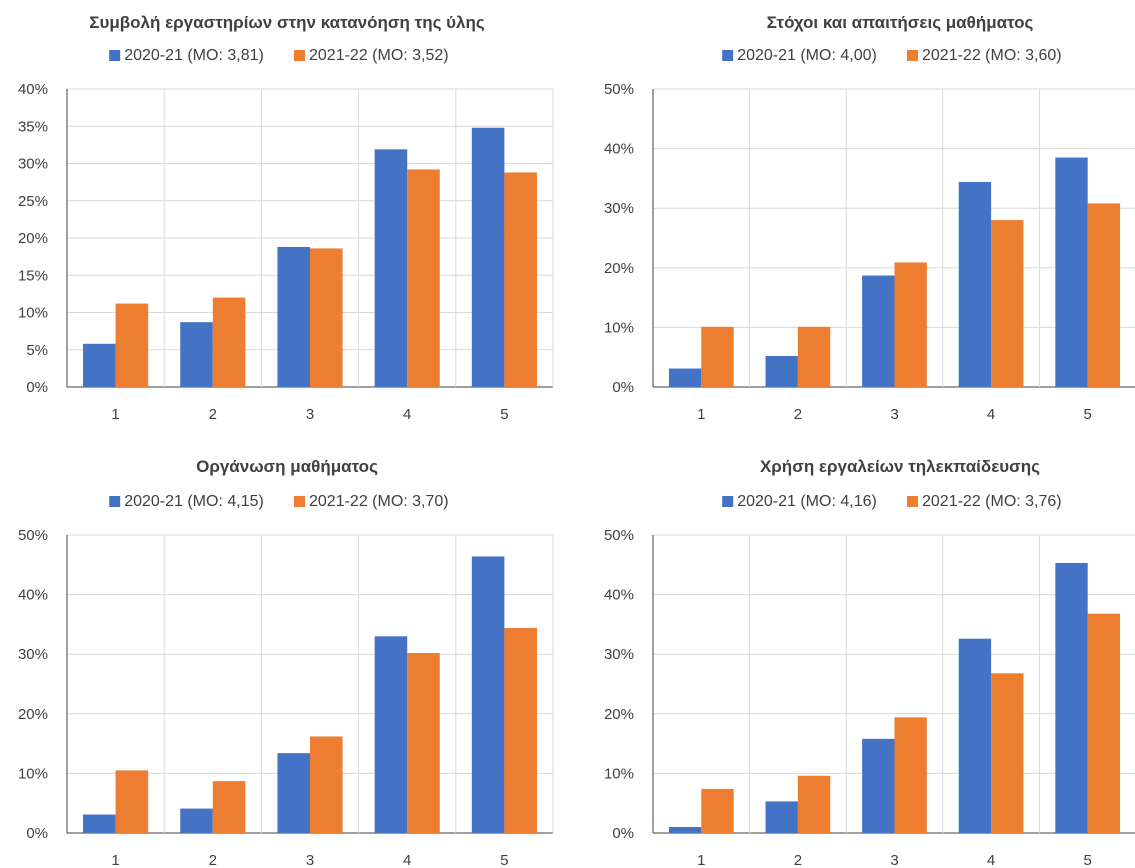 This screenshot has width=1135, height=868. What do you see at coordinates (37, 350) in the screenshot?
I see `y-tick-label: 5%` at bounding box center [37, 350].